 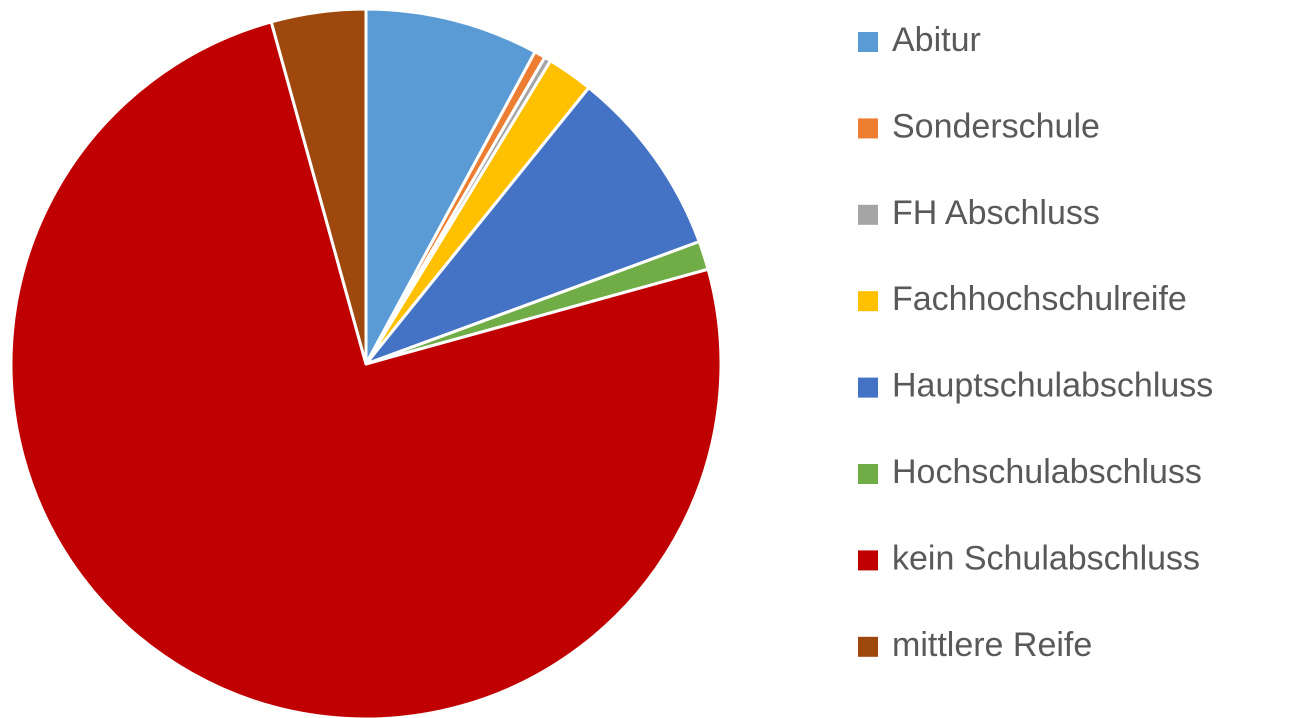 I want to click on legend-label: Hauptschulabschluss, so click(x=1052, y=386).